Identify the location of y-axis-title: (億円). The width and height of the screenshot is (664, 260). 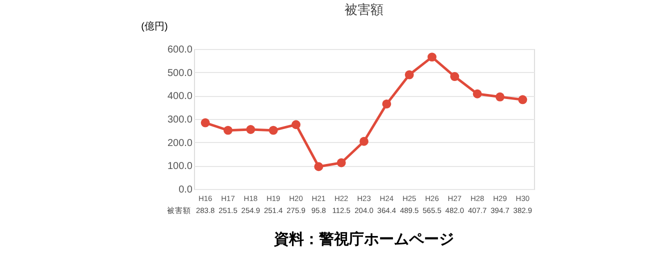
(154, 26).